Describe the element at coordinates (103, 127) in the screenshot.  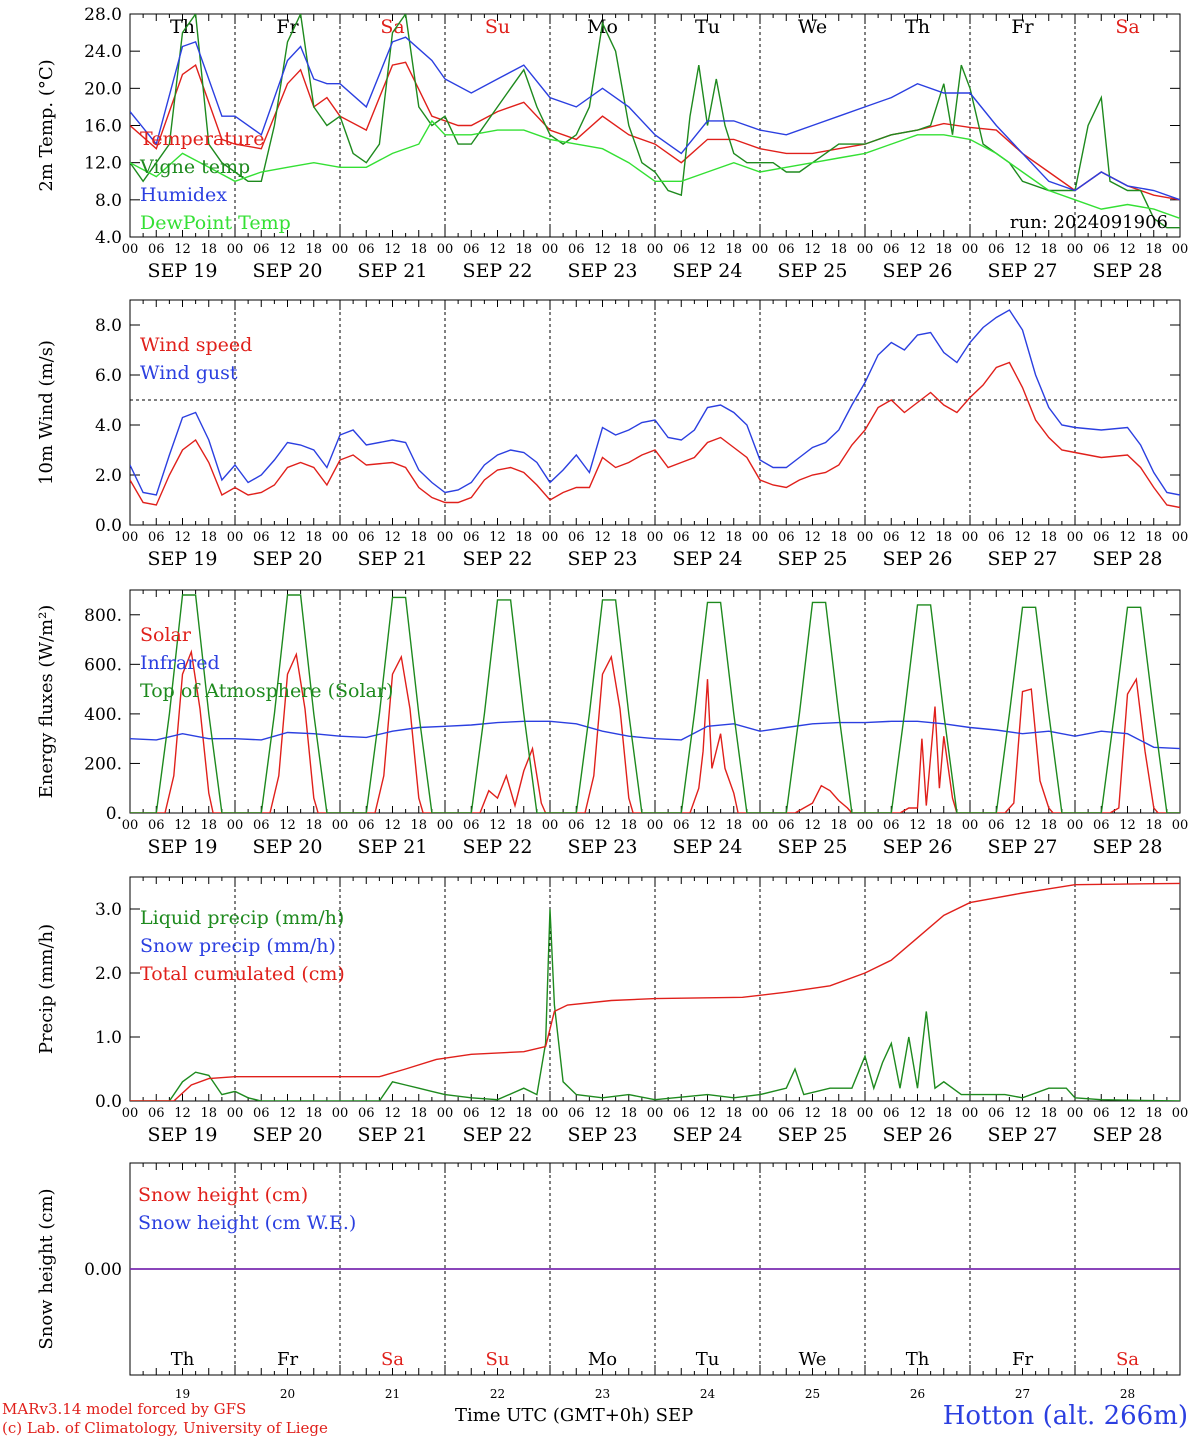
I see `y-tick-label: 16.0` at that location.